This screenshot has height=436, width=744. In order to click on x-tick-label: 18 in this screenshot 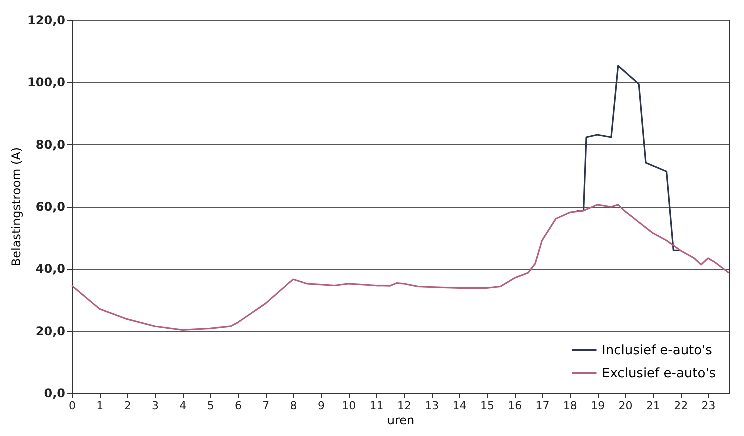, I will do `click(570, 406)`.